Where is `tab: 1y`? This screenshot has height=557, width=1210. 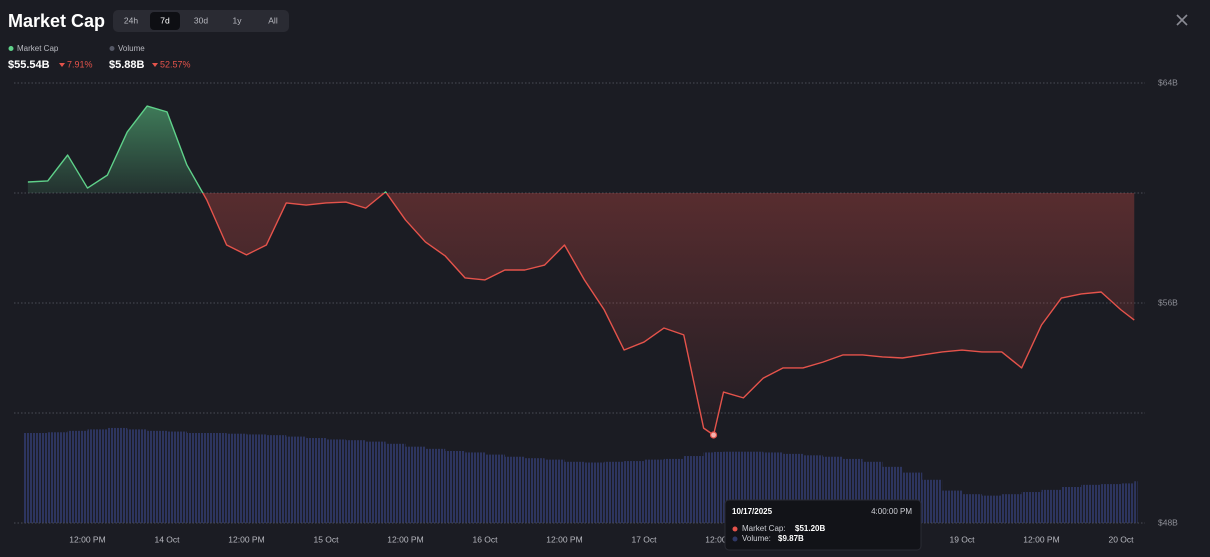
tab: 1y is located at coordinates (238, 20).